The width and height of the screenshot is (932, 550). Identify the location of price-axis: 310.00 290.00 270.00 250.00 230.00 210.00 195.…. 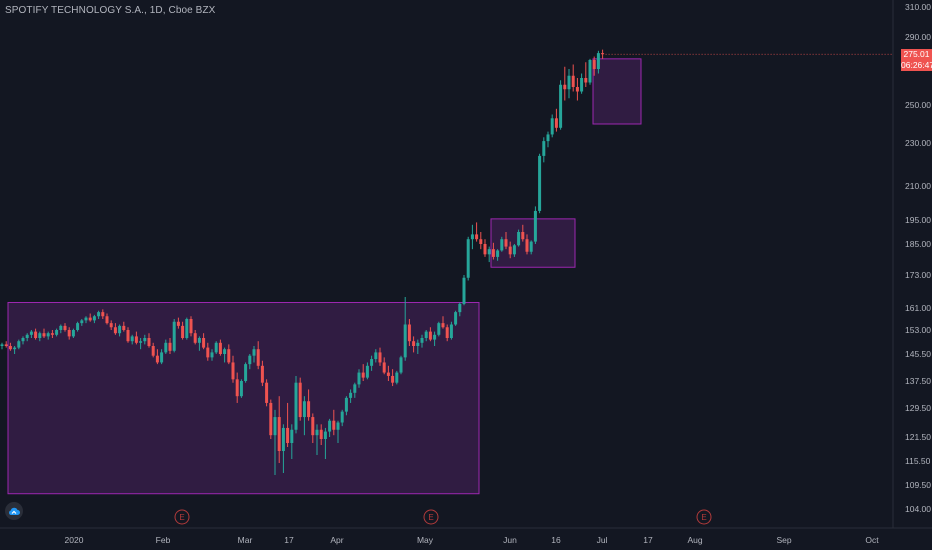
(911, 264).